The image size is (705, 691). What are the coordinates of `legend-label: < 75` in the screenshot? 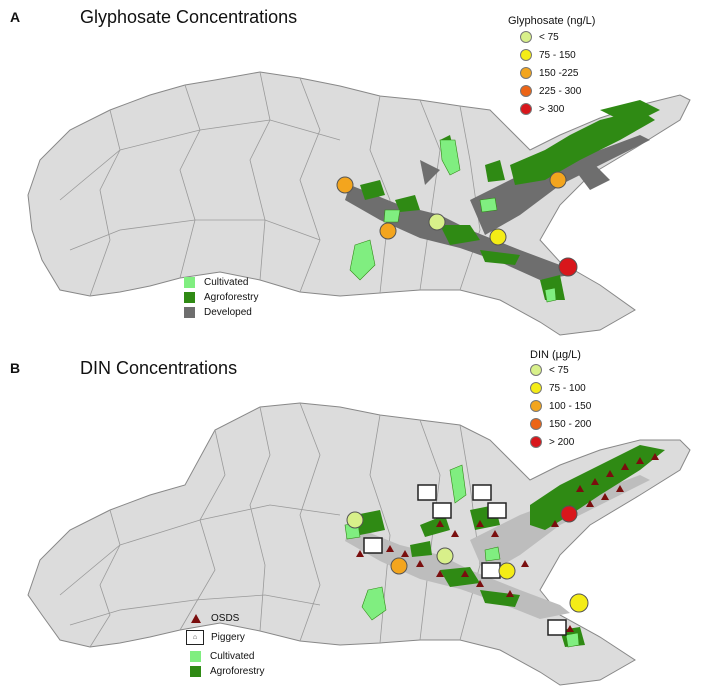 It's located at (549, 37).